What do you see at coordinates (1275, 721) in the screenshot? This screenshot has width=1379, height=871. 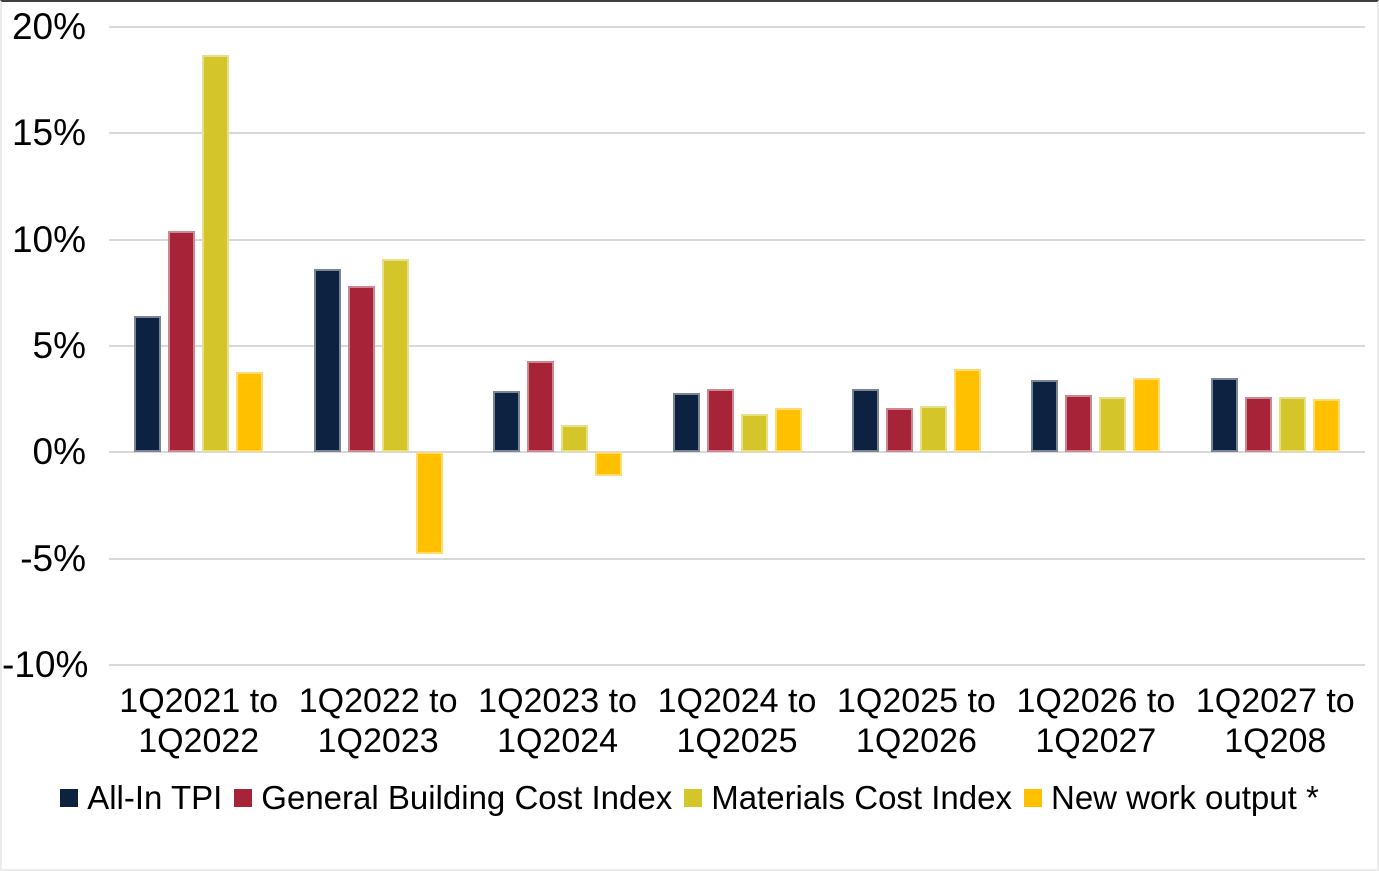 I see `x-axis-category-label: 1Q2027 to 1Q208` at bounding box center [1275, 721].